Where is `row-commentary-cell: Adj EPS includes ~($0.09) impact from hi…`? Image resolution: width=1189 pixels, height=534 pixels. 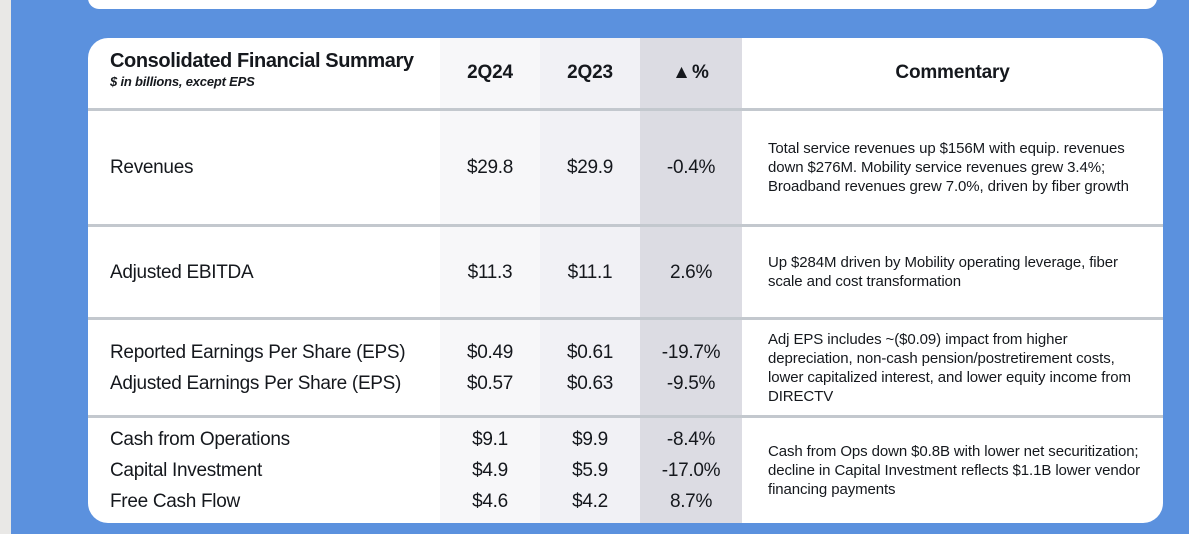
row-commentary-cell: Adj EPS includes ~($0.09) impact from hi… is located at coordinates (952, 367).